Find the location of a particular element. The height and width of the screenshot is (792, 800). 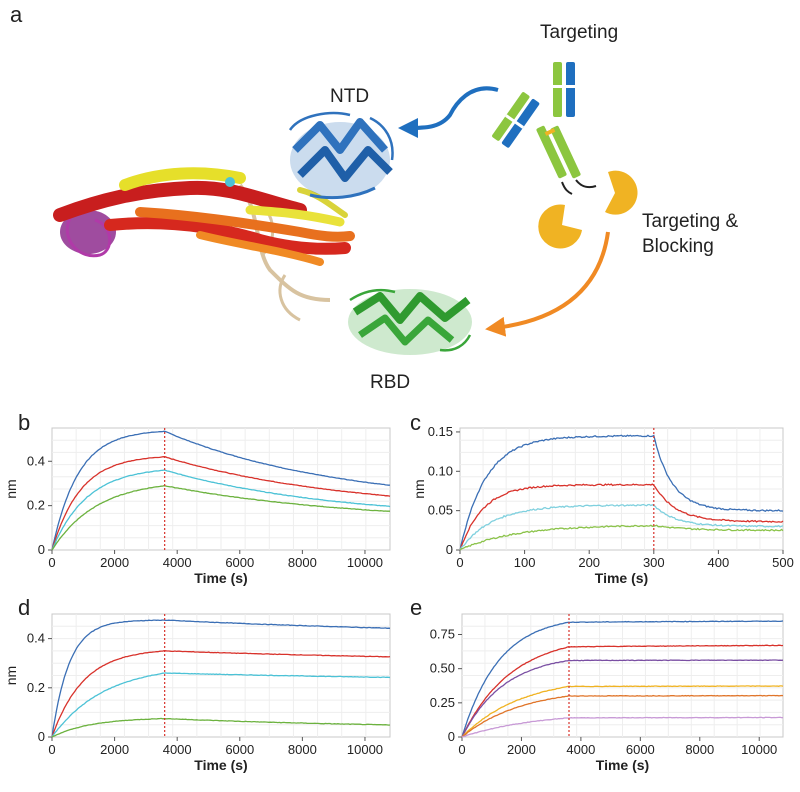

y-tick-label: 0.50 is located at coordinates (442, 668).